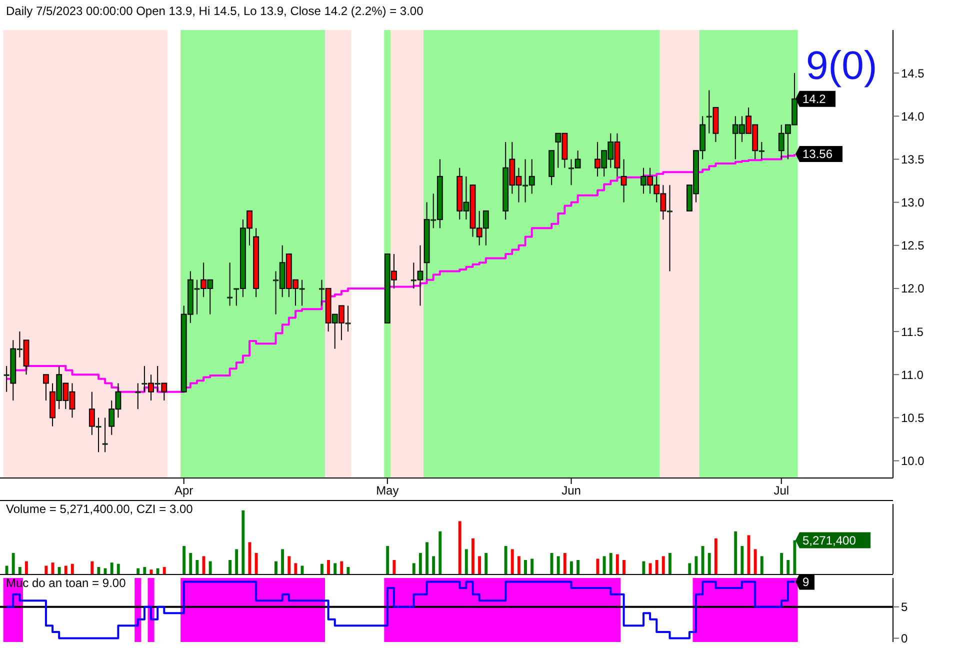 This screenshot has height=648, width=954. I want to click on y-tick-label: 12.0, so click(913, 289).